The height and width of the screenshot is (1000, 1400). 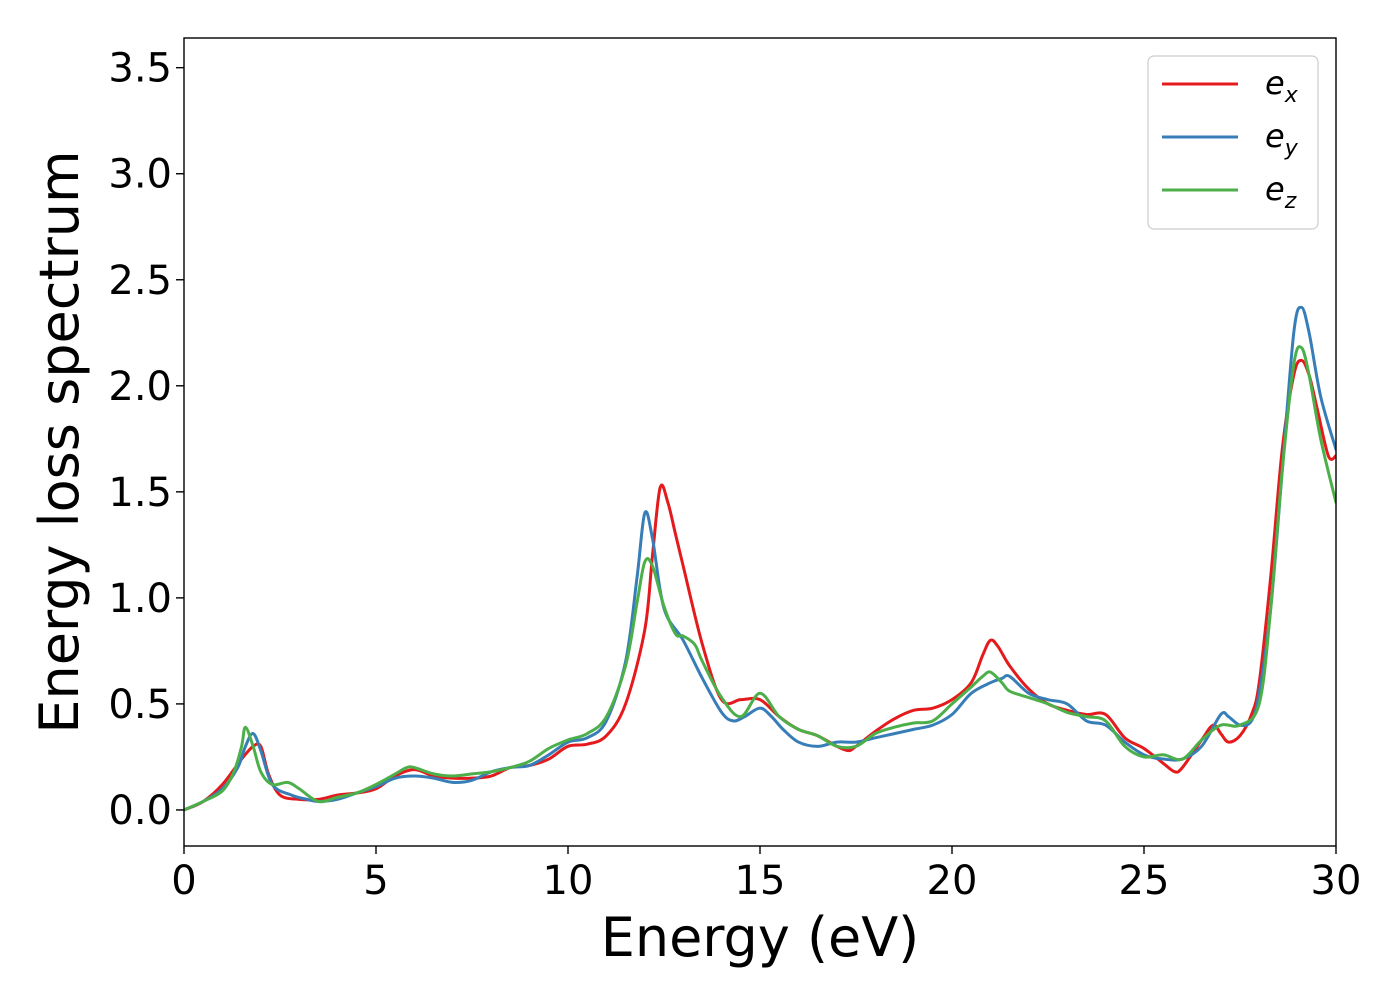 I want to click on legend: ex ey ez, so click(x=1233, y=142).